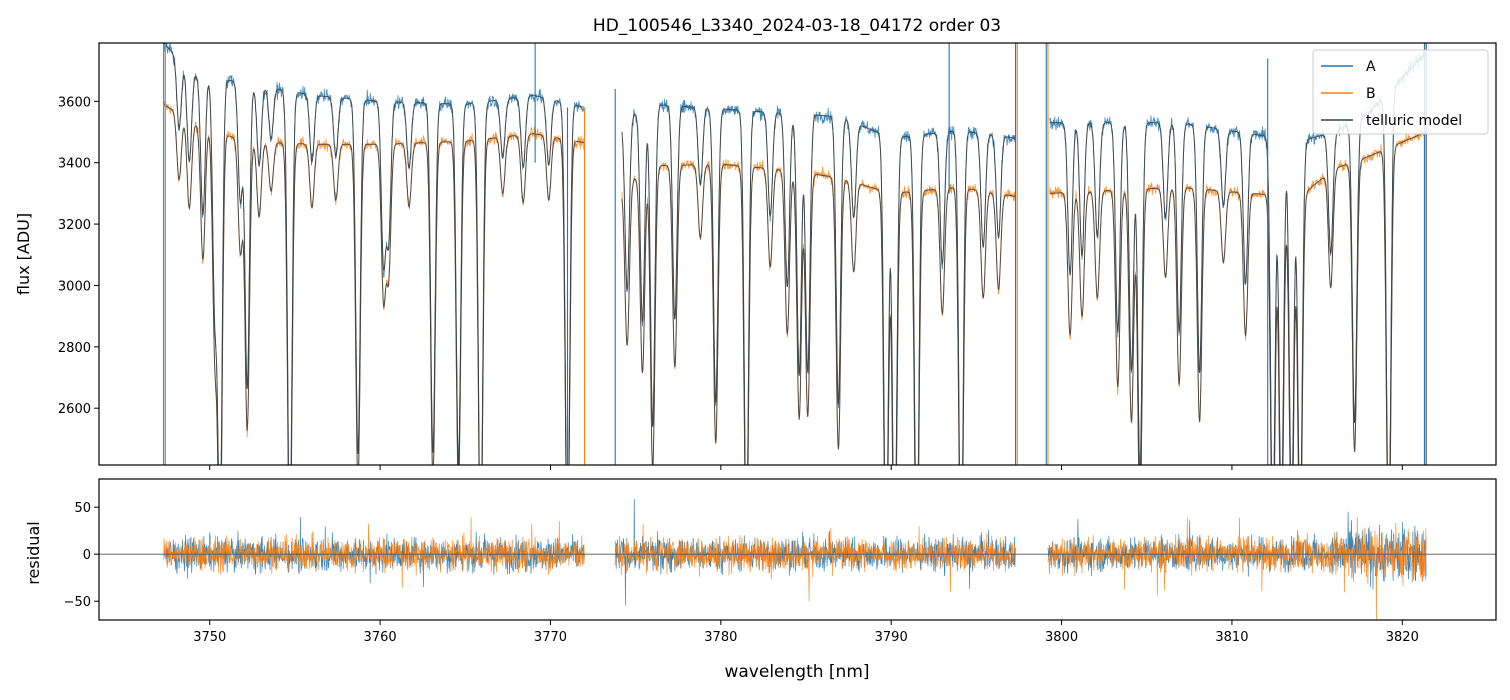  Describe the element at coordinates (209, 637) in the screenshot. I see `xtick-label-0: 3750` at that location.